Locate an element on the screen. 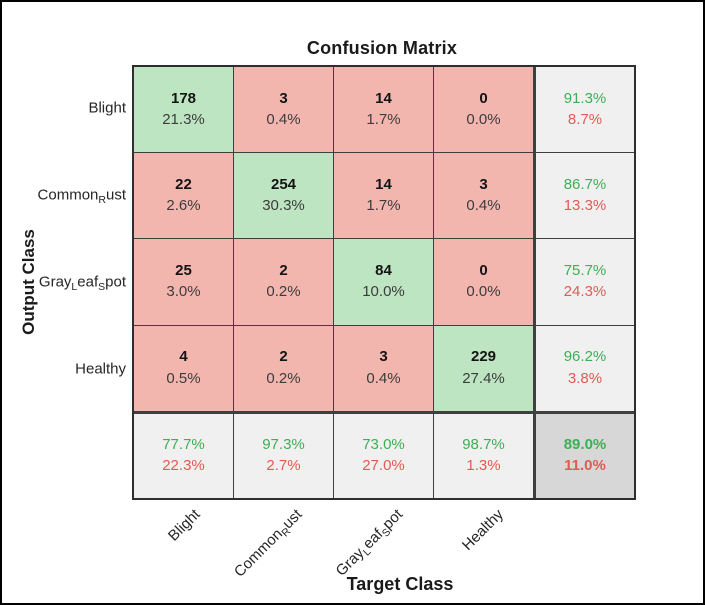  row-summary-good: 96.2% is located at coordinates (585, 357).